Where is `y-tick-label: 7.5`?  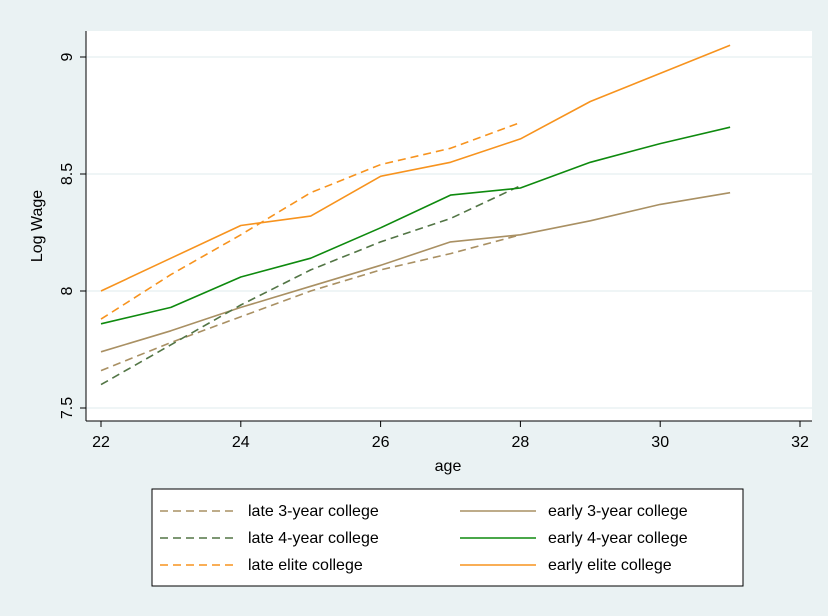 y-tick-label: 7.5 is located at coordinates (67, 408).